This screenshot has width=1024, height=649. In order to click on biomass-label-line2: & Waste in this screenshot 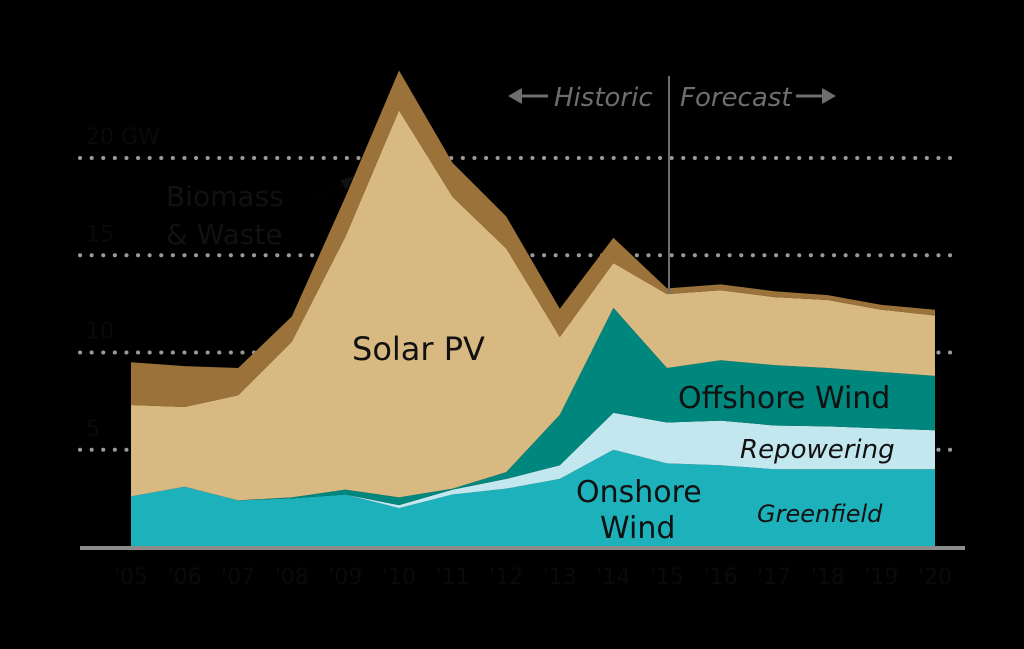, I will do `click(224, 234)`.